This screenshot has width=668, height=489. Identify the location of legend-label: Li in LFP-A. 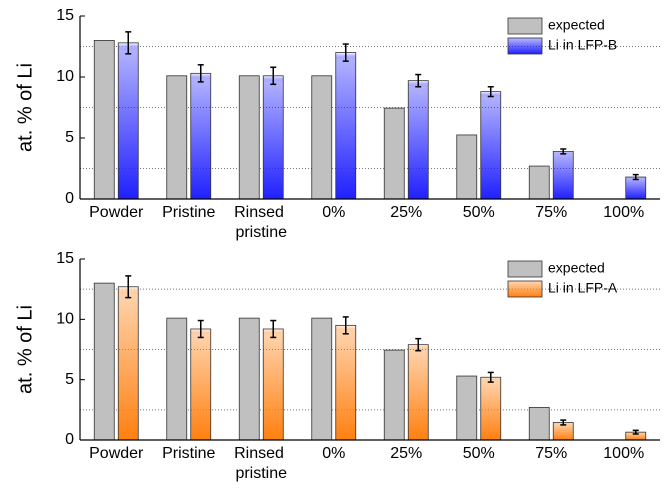
(583, 288).